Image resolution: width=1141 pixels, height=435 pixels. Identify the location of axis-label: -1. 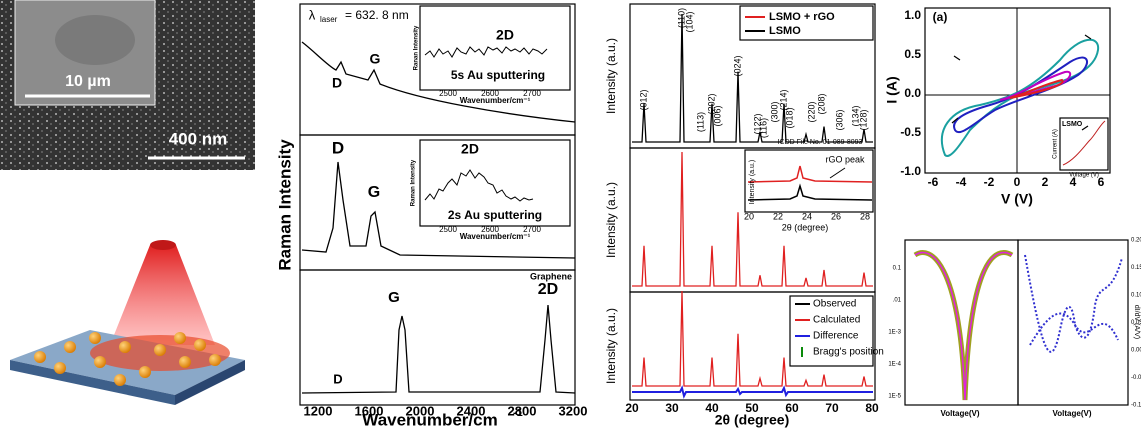
(518, 413).